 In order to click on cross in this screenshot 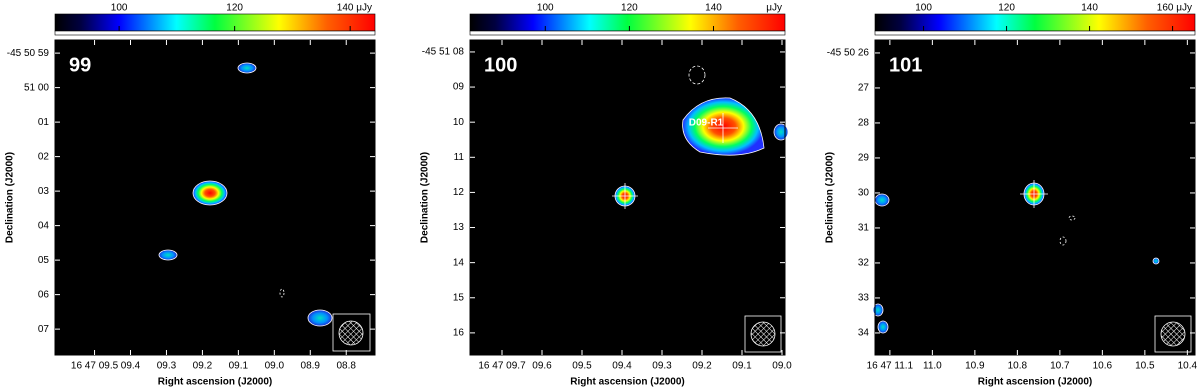, I will do `click(830, 161)`.